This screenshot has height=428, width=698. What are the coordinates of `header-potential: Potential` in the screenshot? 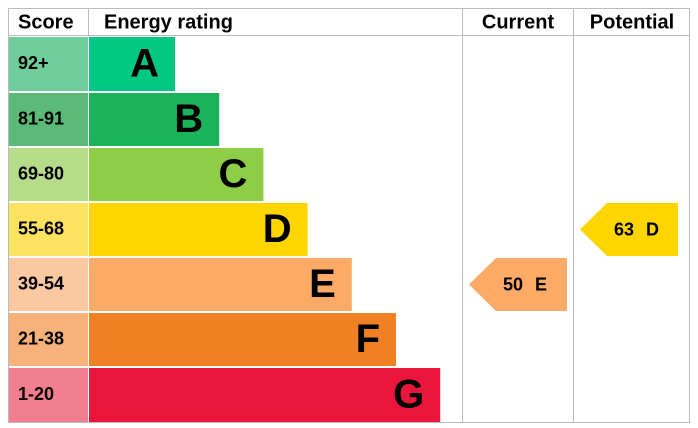 It's located at (632, 22).